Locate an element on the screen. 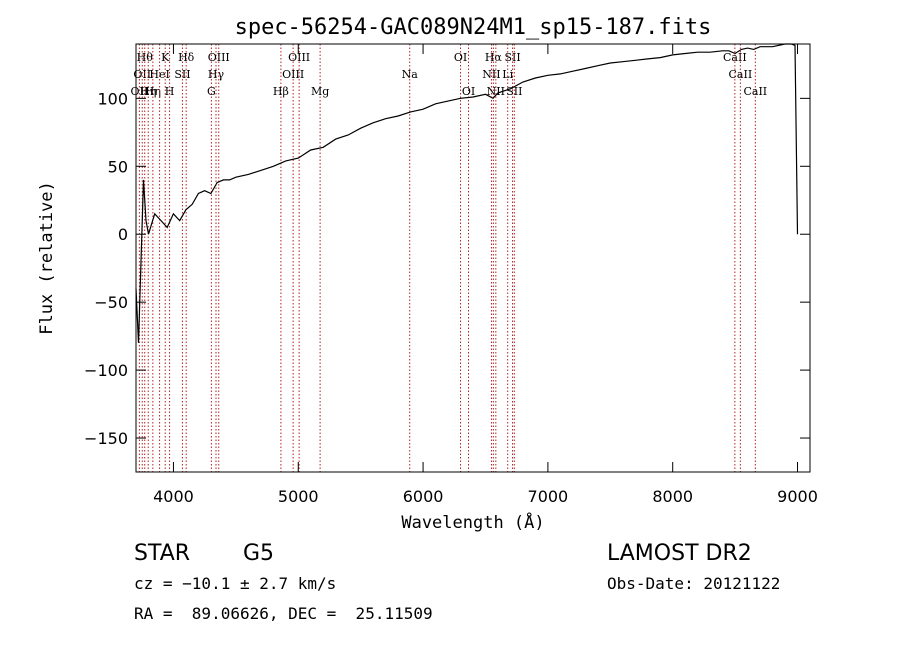 The width and height of the screenshot is (900, 649). x-axis-label: Wavelength (Å) is located at coordinates (472, 522).